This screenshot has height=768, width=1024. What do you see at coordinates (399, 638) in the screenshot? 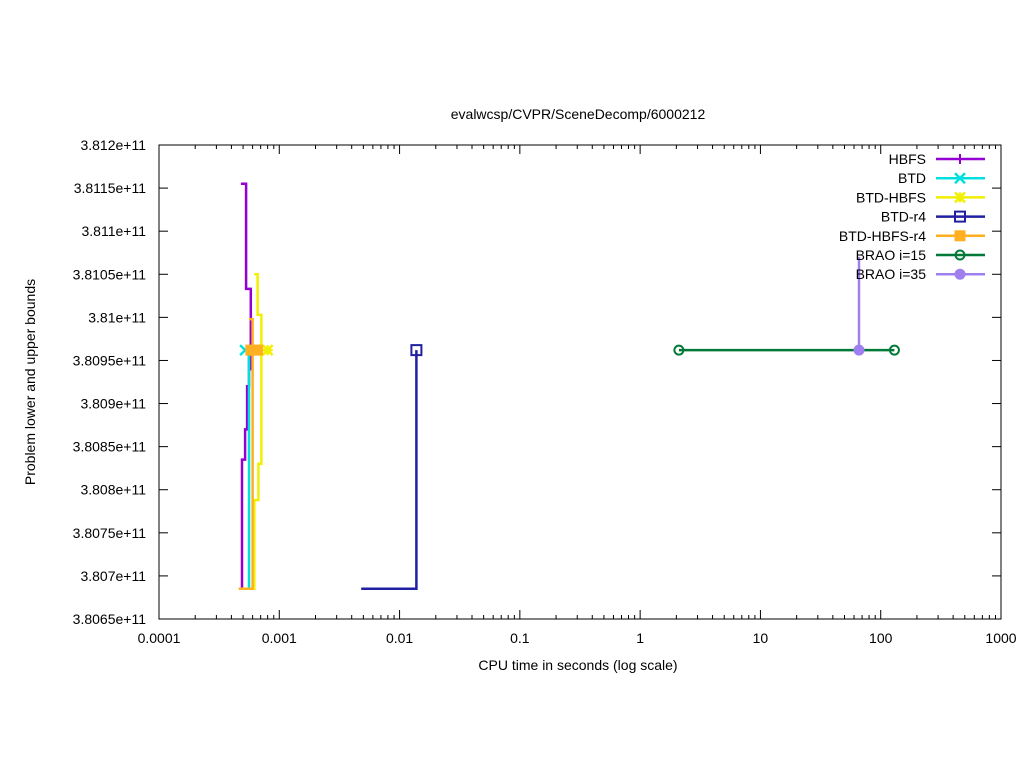
I see `x-tick-label: 0.01` at bounding box center [399, 638].